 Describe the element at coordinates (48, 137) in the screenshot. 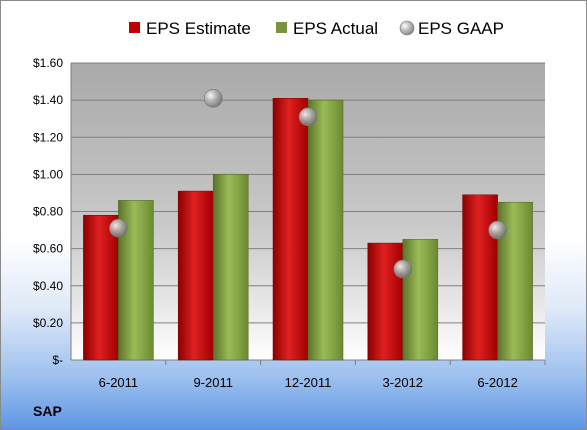

I see `y-tick-label: $1.20` at that location.